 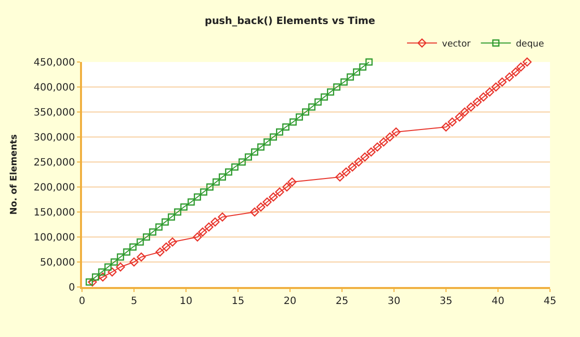 I want to click on y-tick-label: 350,000, so click(x=54, y=113).